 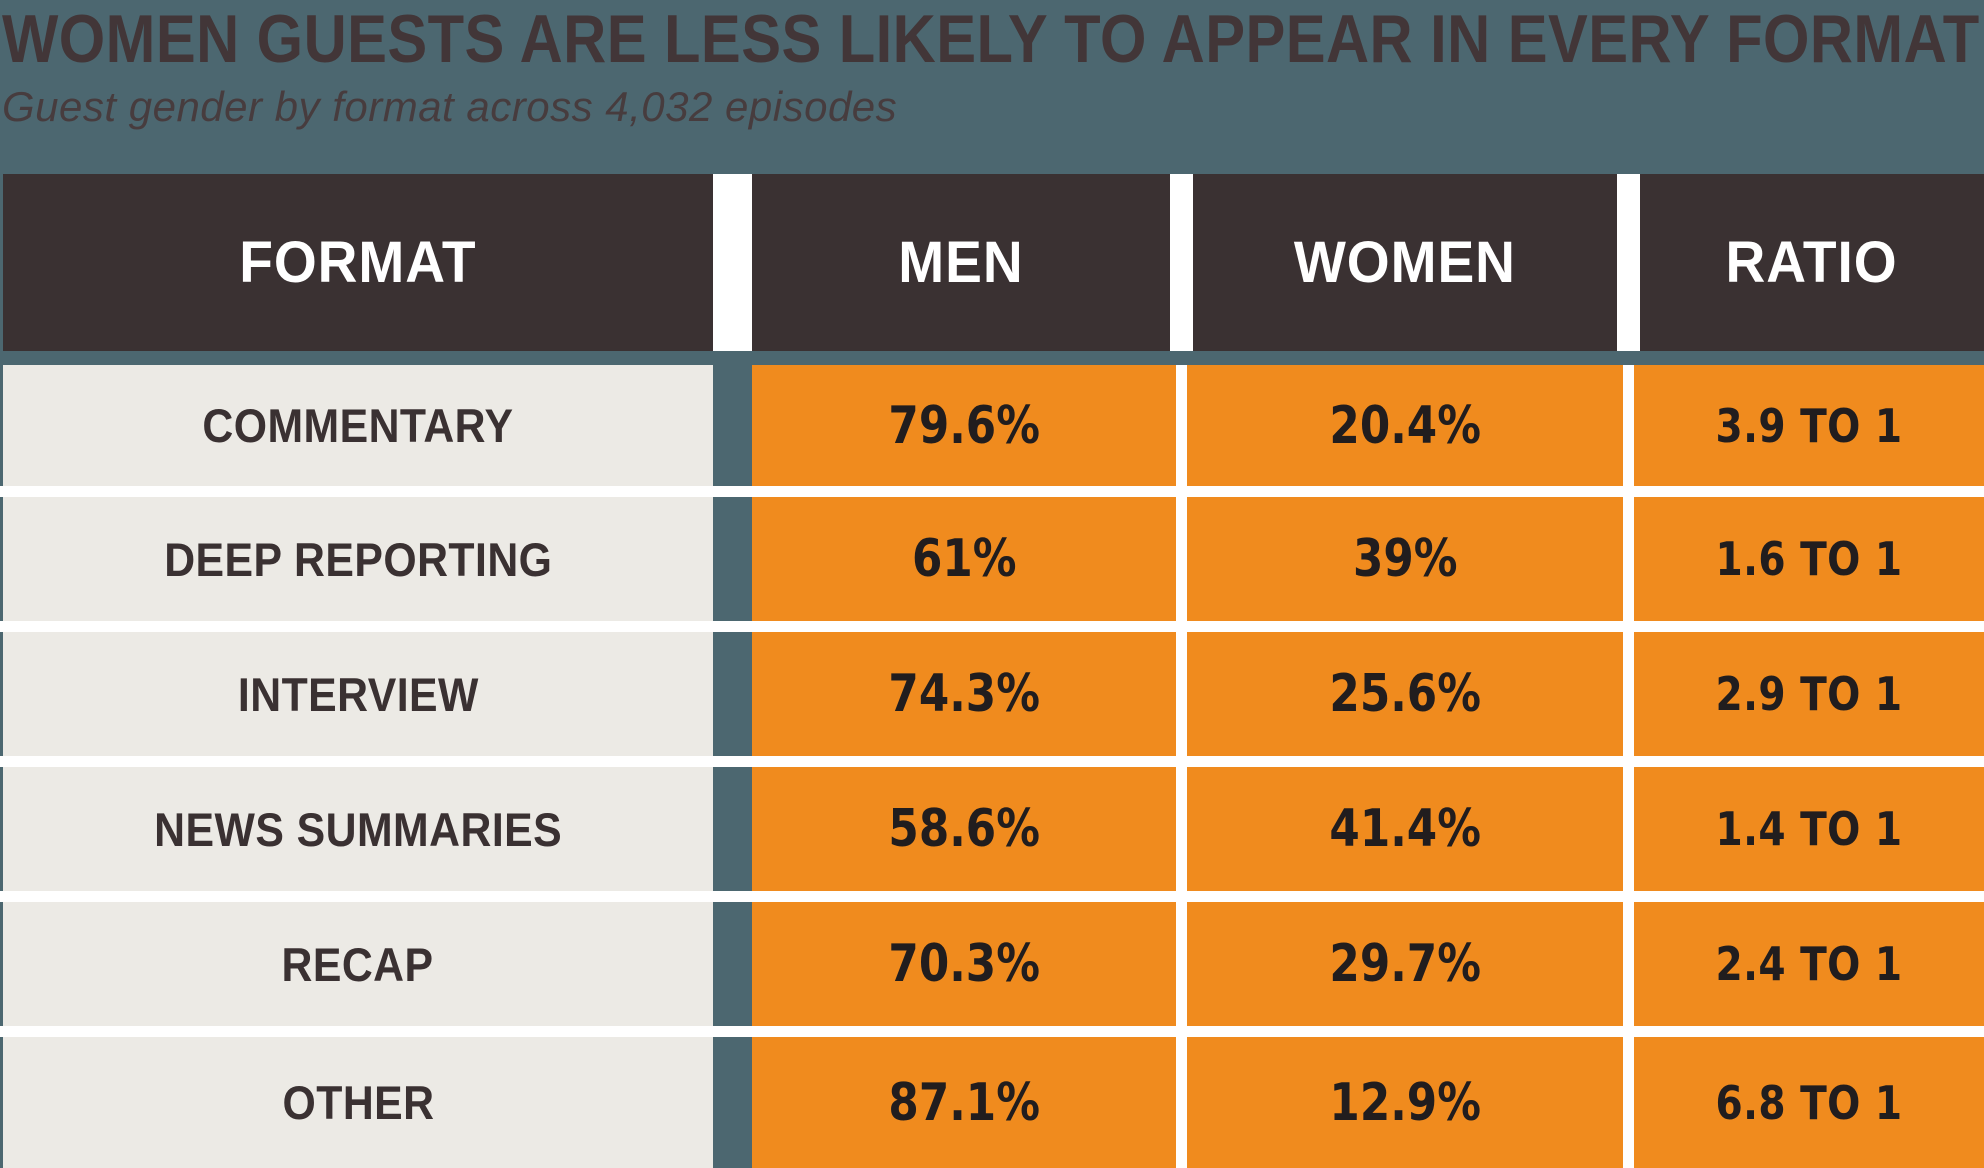 I want to click on women-value: 39%, so click(x=1405, y=559).